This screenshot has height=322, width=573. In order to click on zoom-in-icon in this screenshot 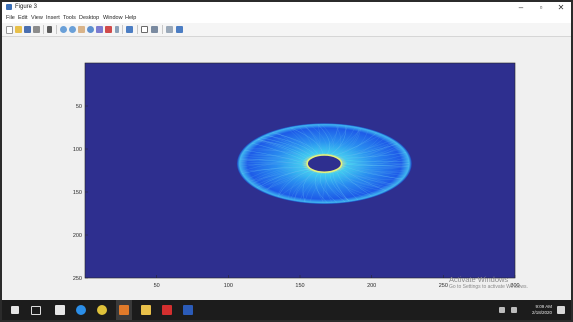, I will do `click(63, 29)`.